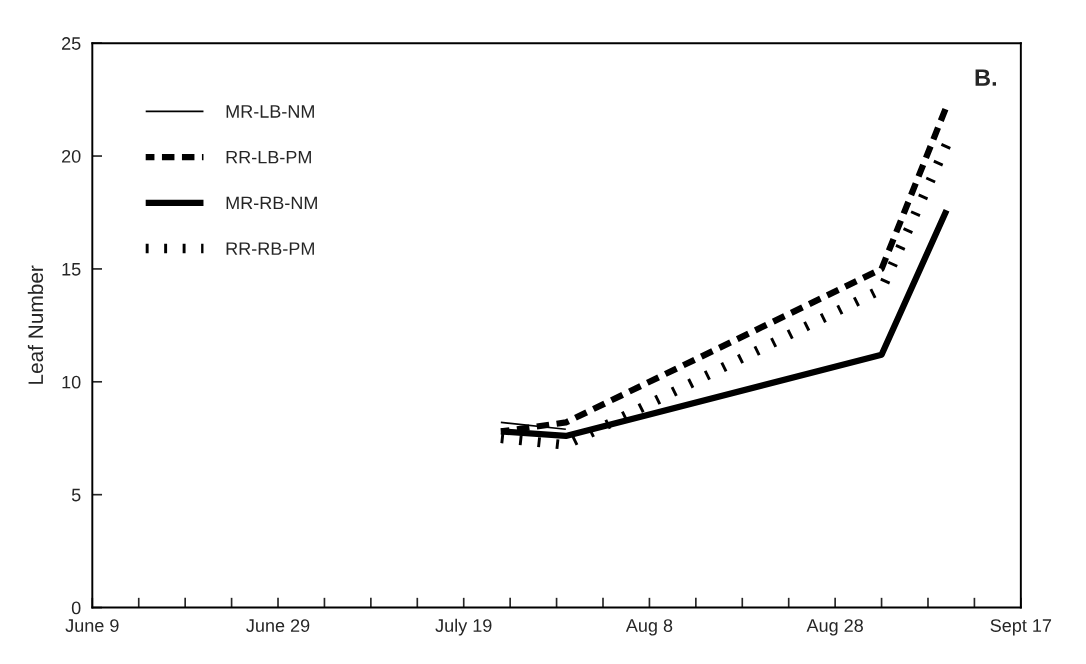  Describe the element at coordinates (985, 77) in the screenshot. I see `annotation: B.` at that location.